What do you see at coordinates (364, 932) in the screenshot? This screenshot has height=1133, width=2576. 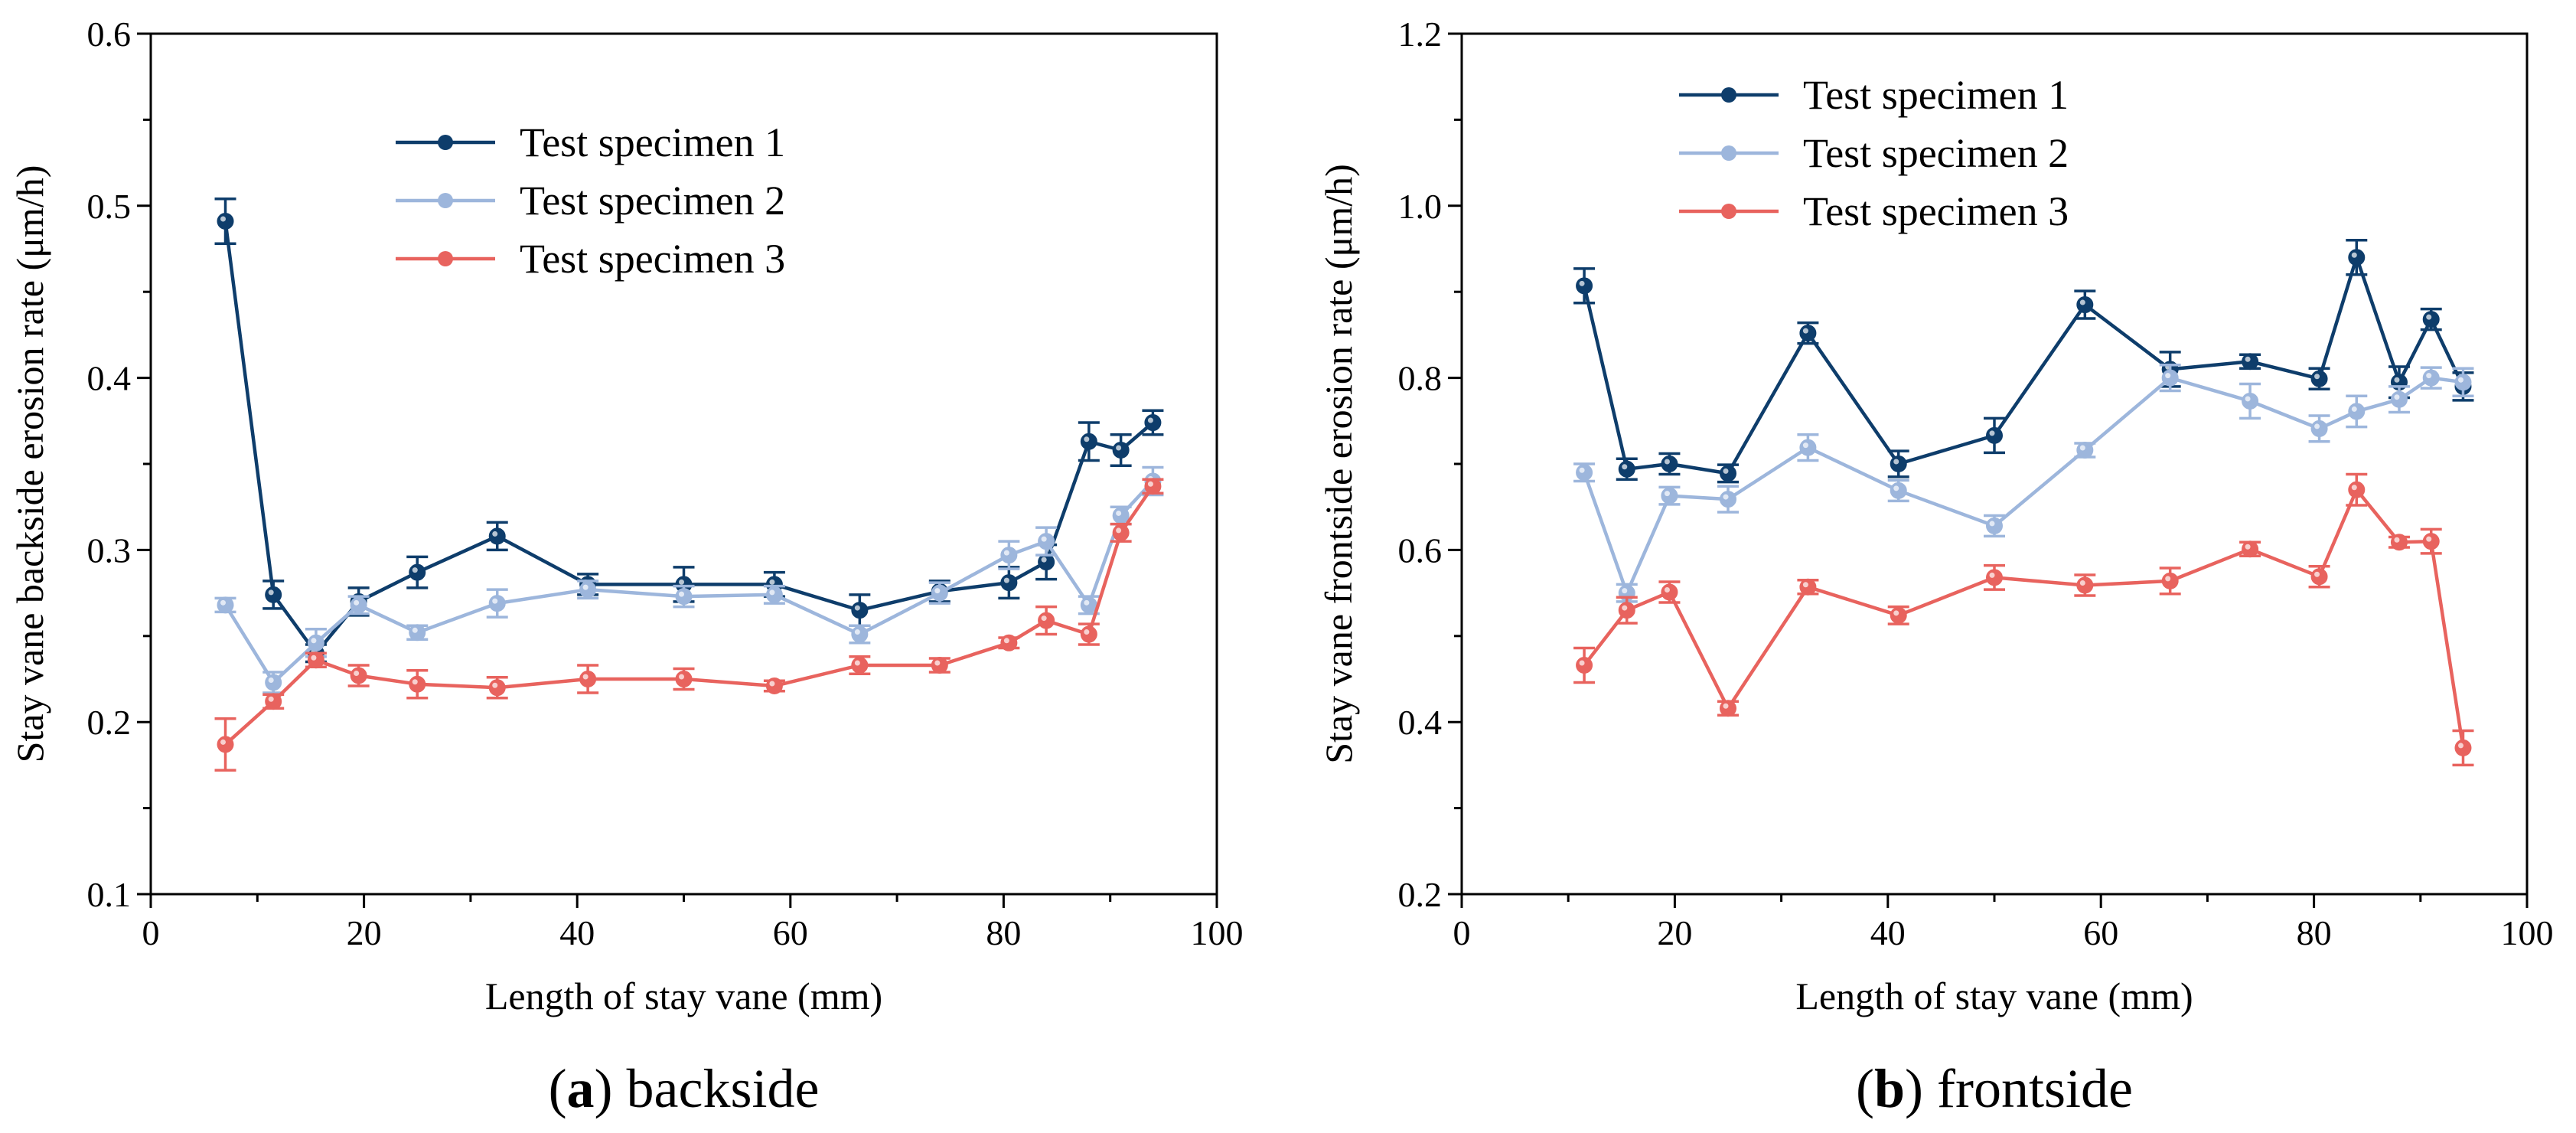 I see `x-tick-label: 20` at bounding box center [364, 932].